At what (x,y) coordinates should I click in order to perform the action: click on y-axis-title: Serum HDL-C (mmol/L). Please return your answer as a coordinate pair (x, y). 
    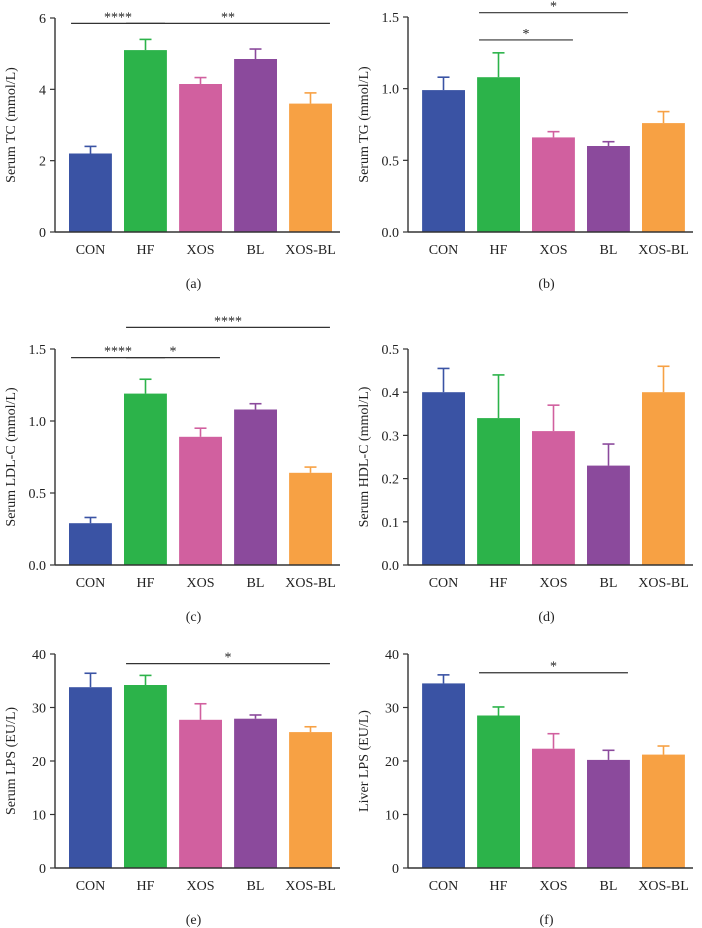
    Looking at the image, I should click on (364, 456).